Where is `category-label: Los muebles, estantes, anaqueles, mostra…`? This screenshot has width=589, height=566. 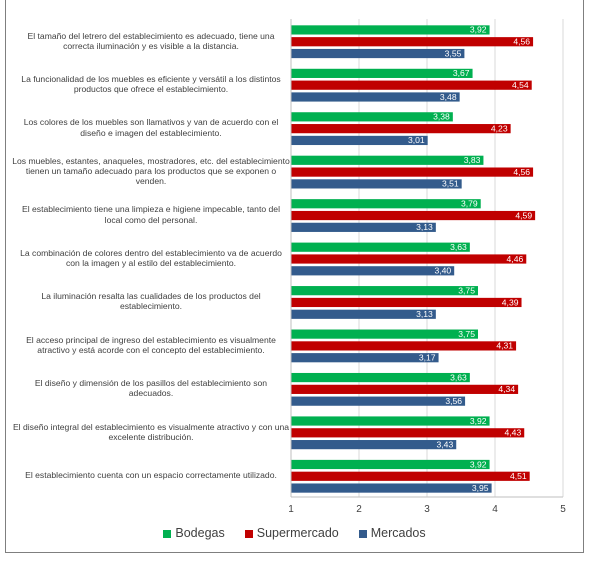
category-label: Los muebles, estantes, anaqueles, mostra… is located at coordinates (151, 171).